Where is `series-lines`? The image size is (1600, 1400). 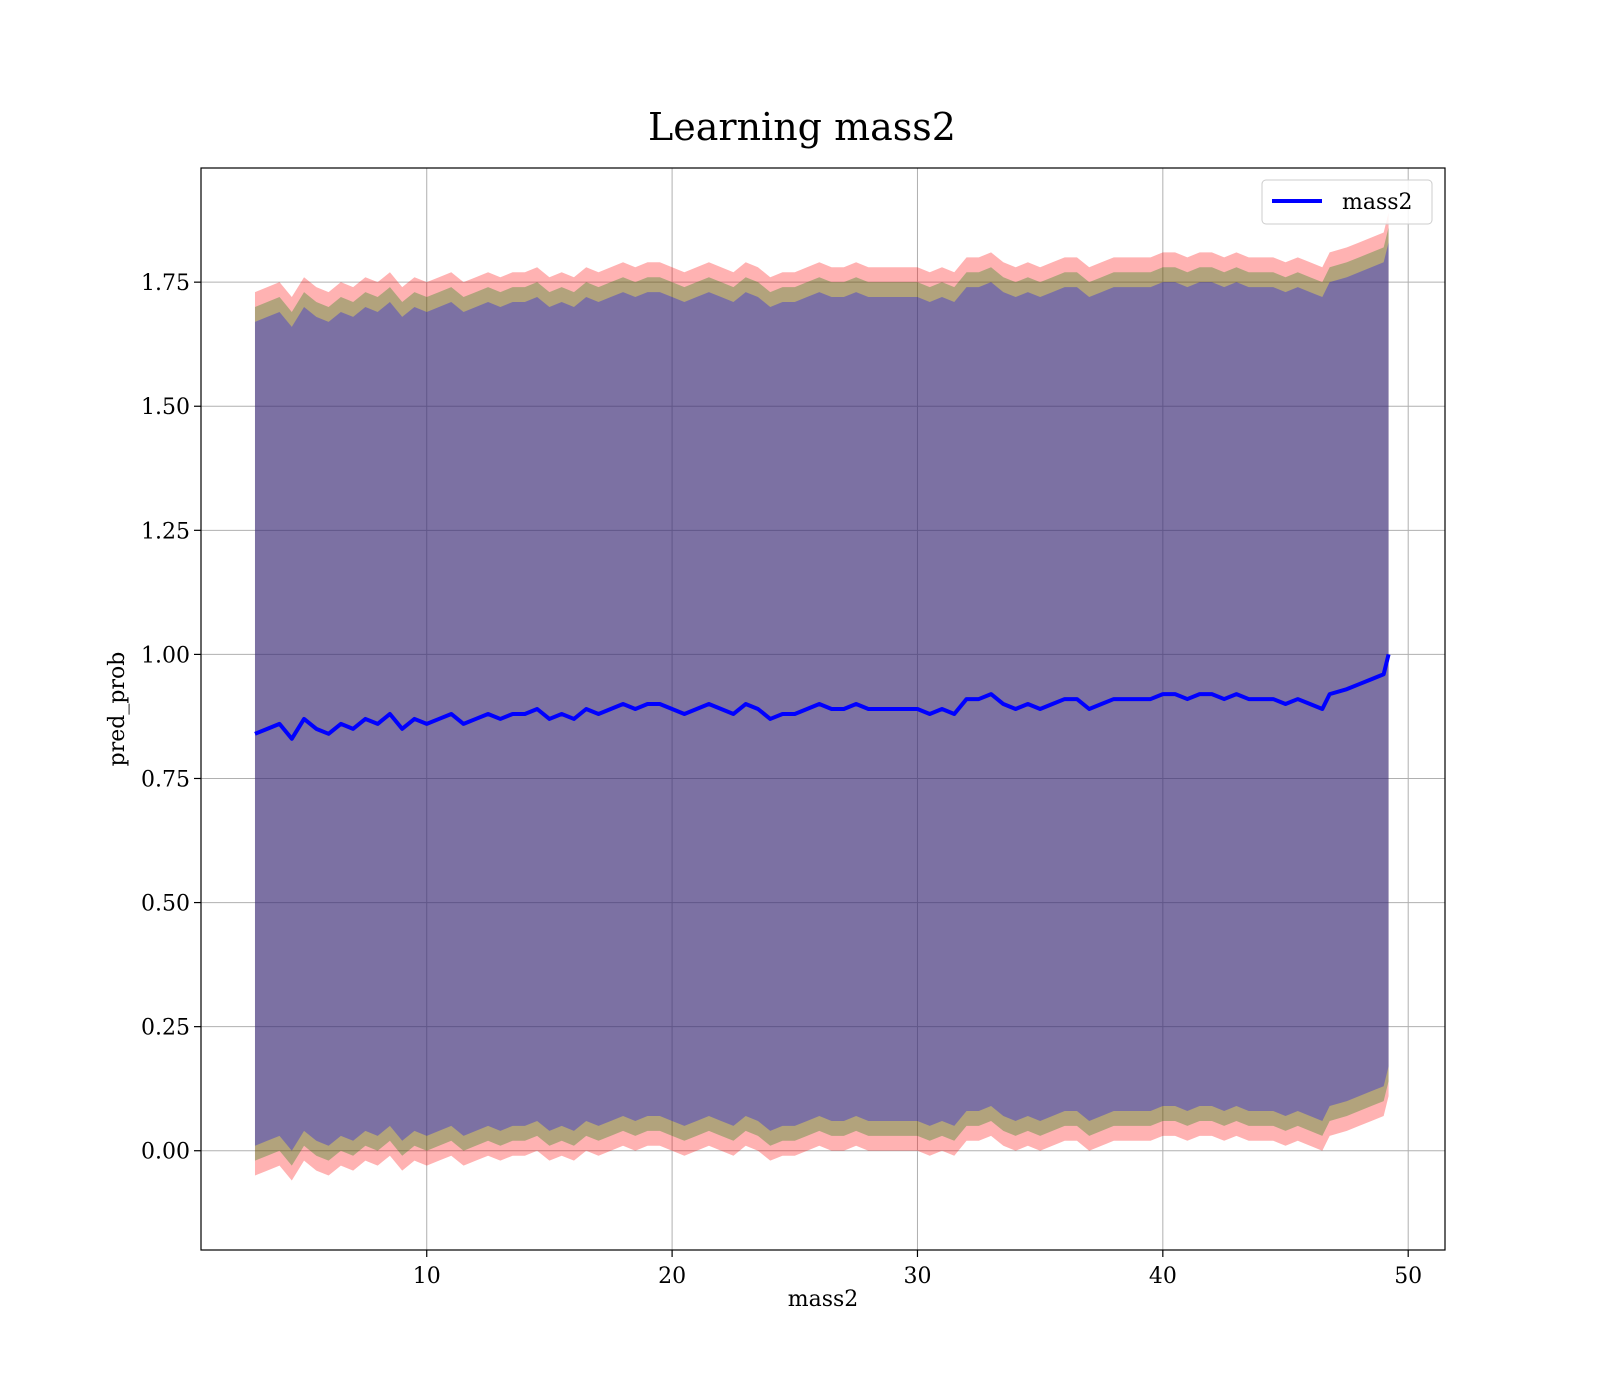 series-lines is located at coordinates (822, 697).